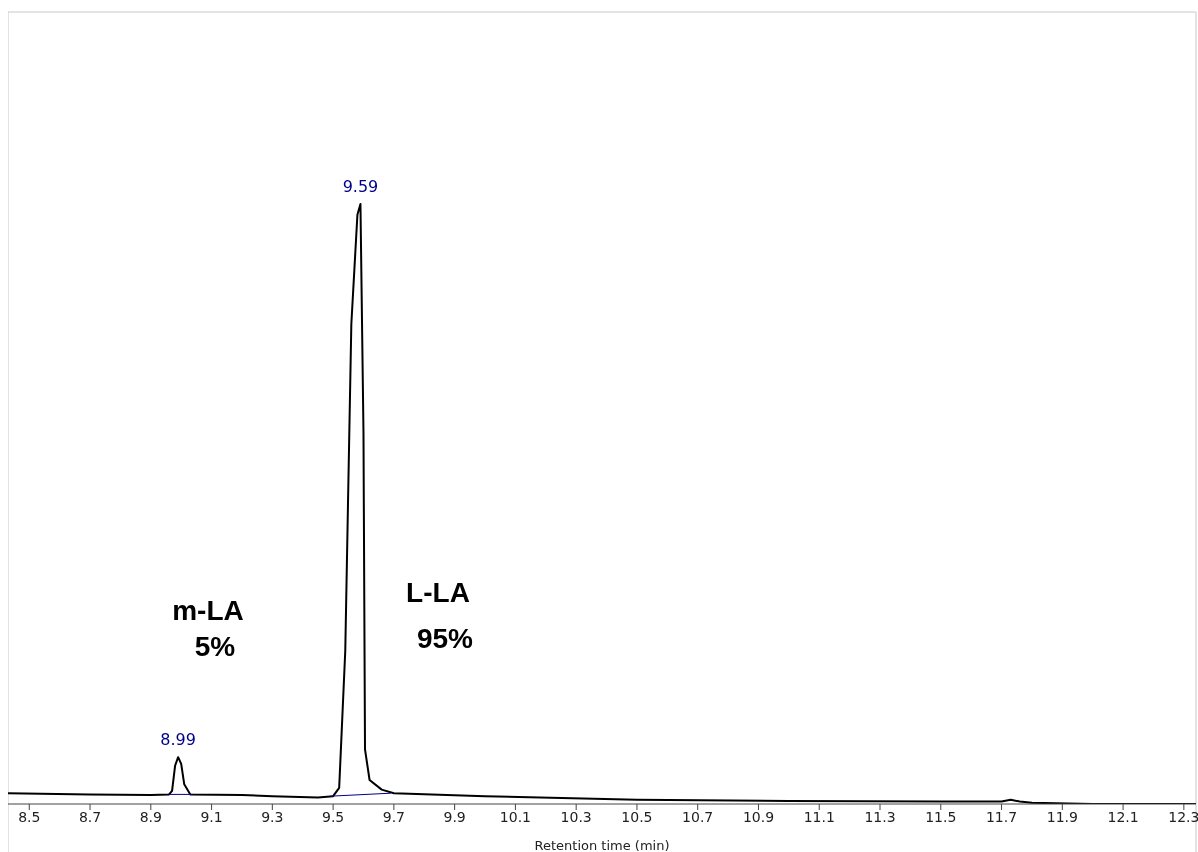 This screenshot has height=852, width=1198. Describe the element at coordinates (880, 816) in the screenshot. I see `x-tick-label: 11.3` at that location.